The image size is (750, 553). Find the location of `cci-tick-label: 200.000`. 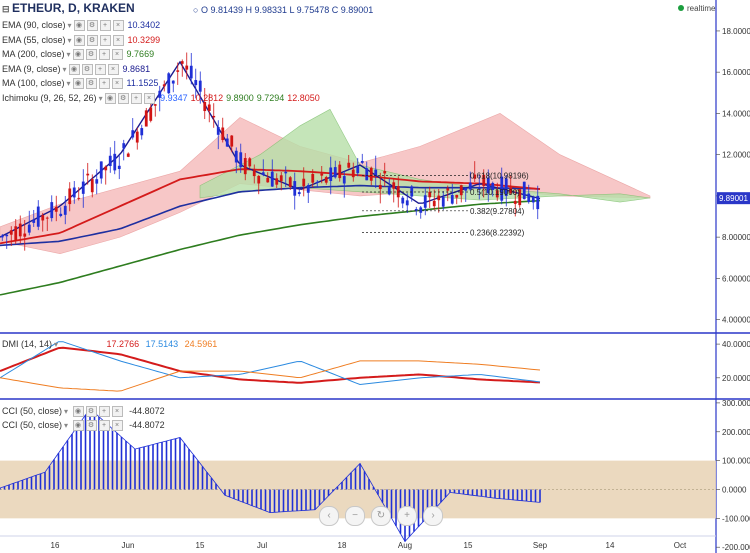

cci-tick-label: 200.000 is located at coordinates (736, 432).